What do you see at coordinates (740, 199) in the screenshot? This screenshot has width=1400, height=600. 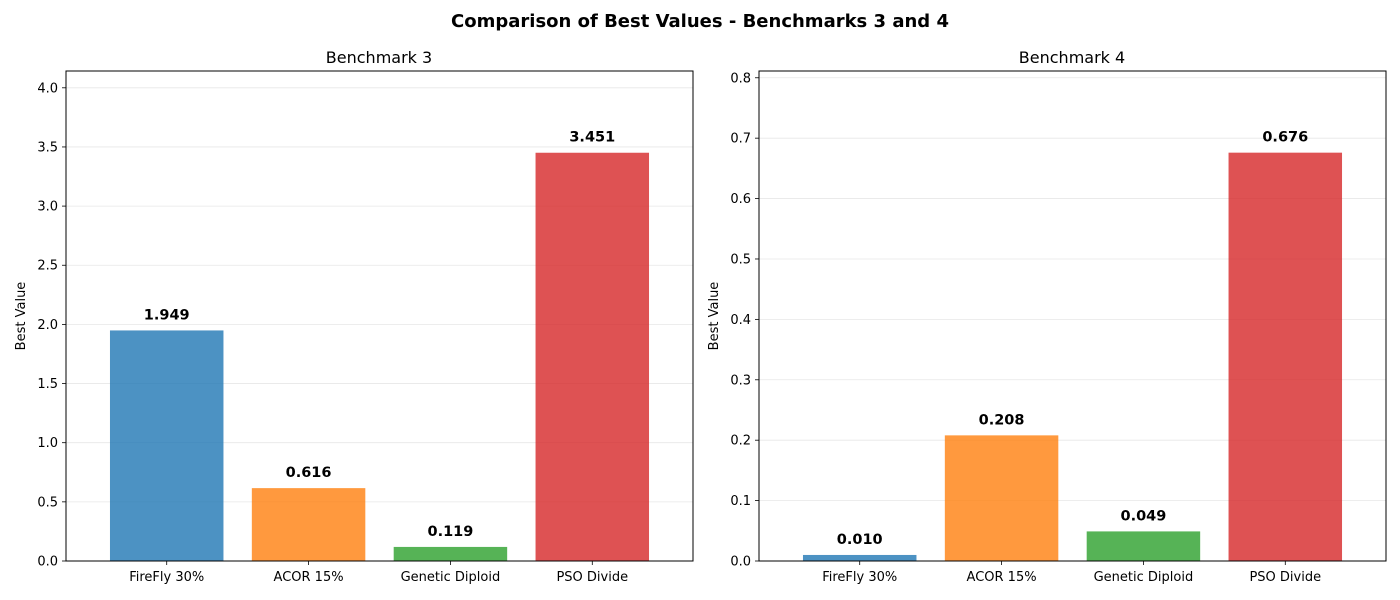 I see `y-tick-label: 0.6` at bounding box center [740, 199].